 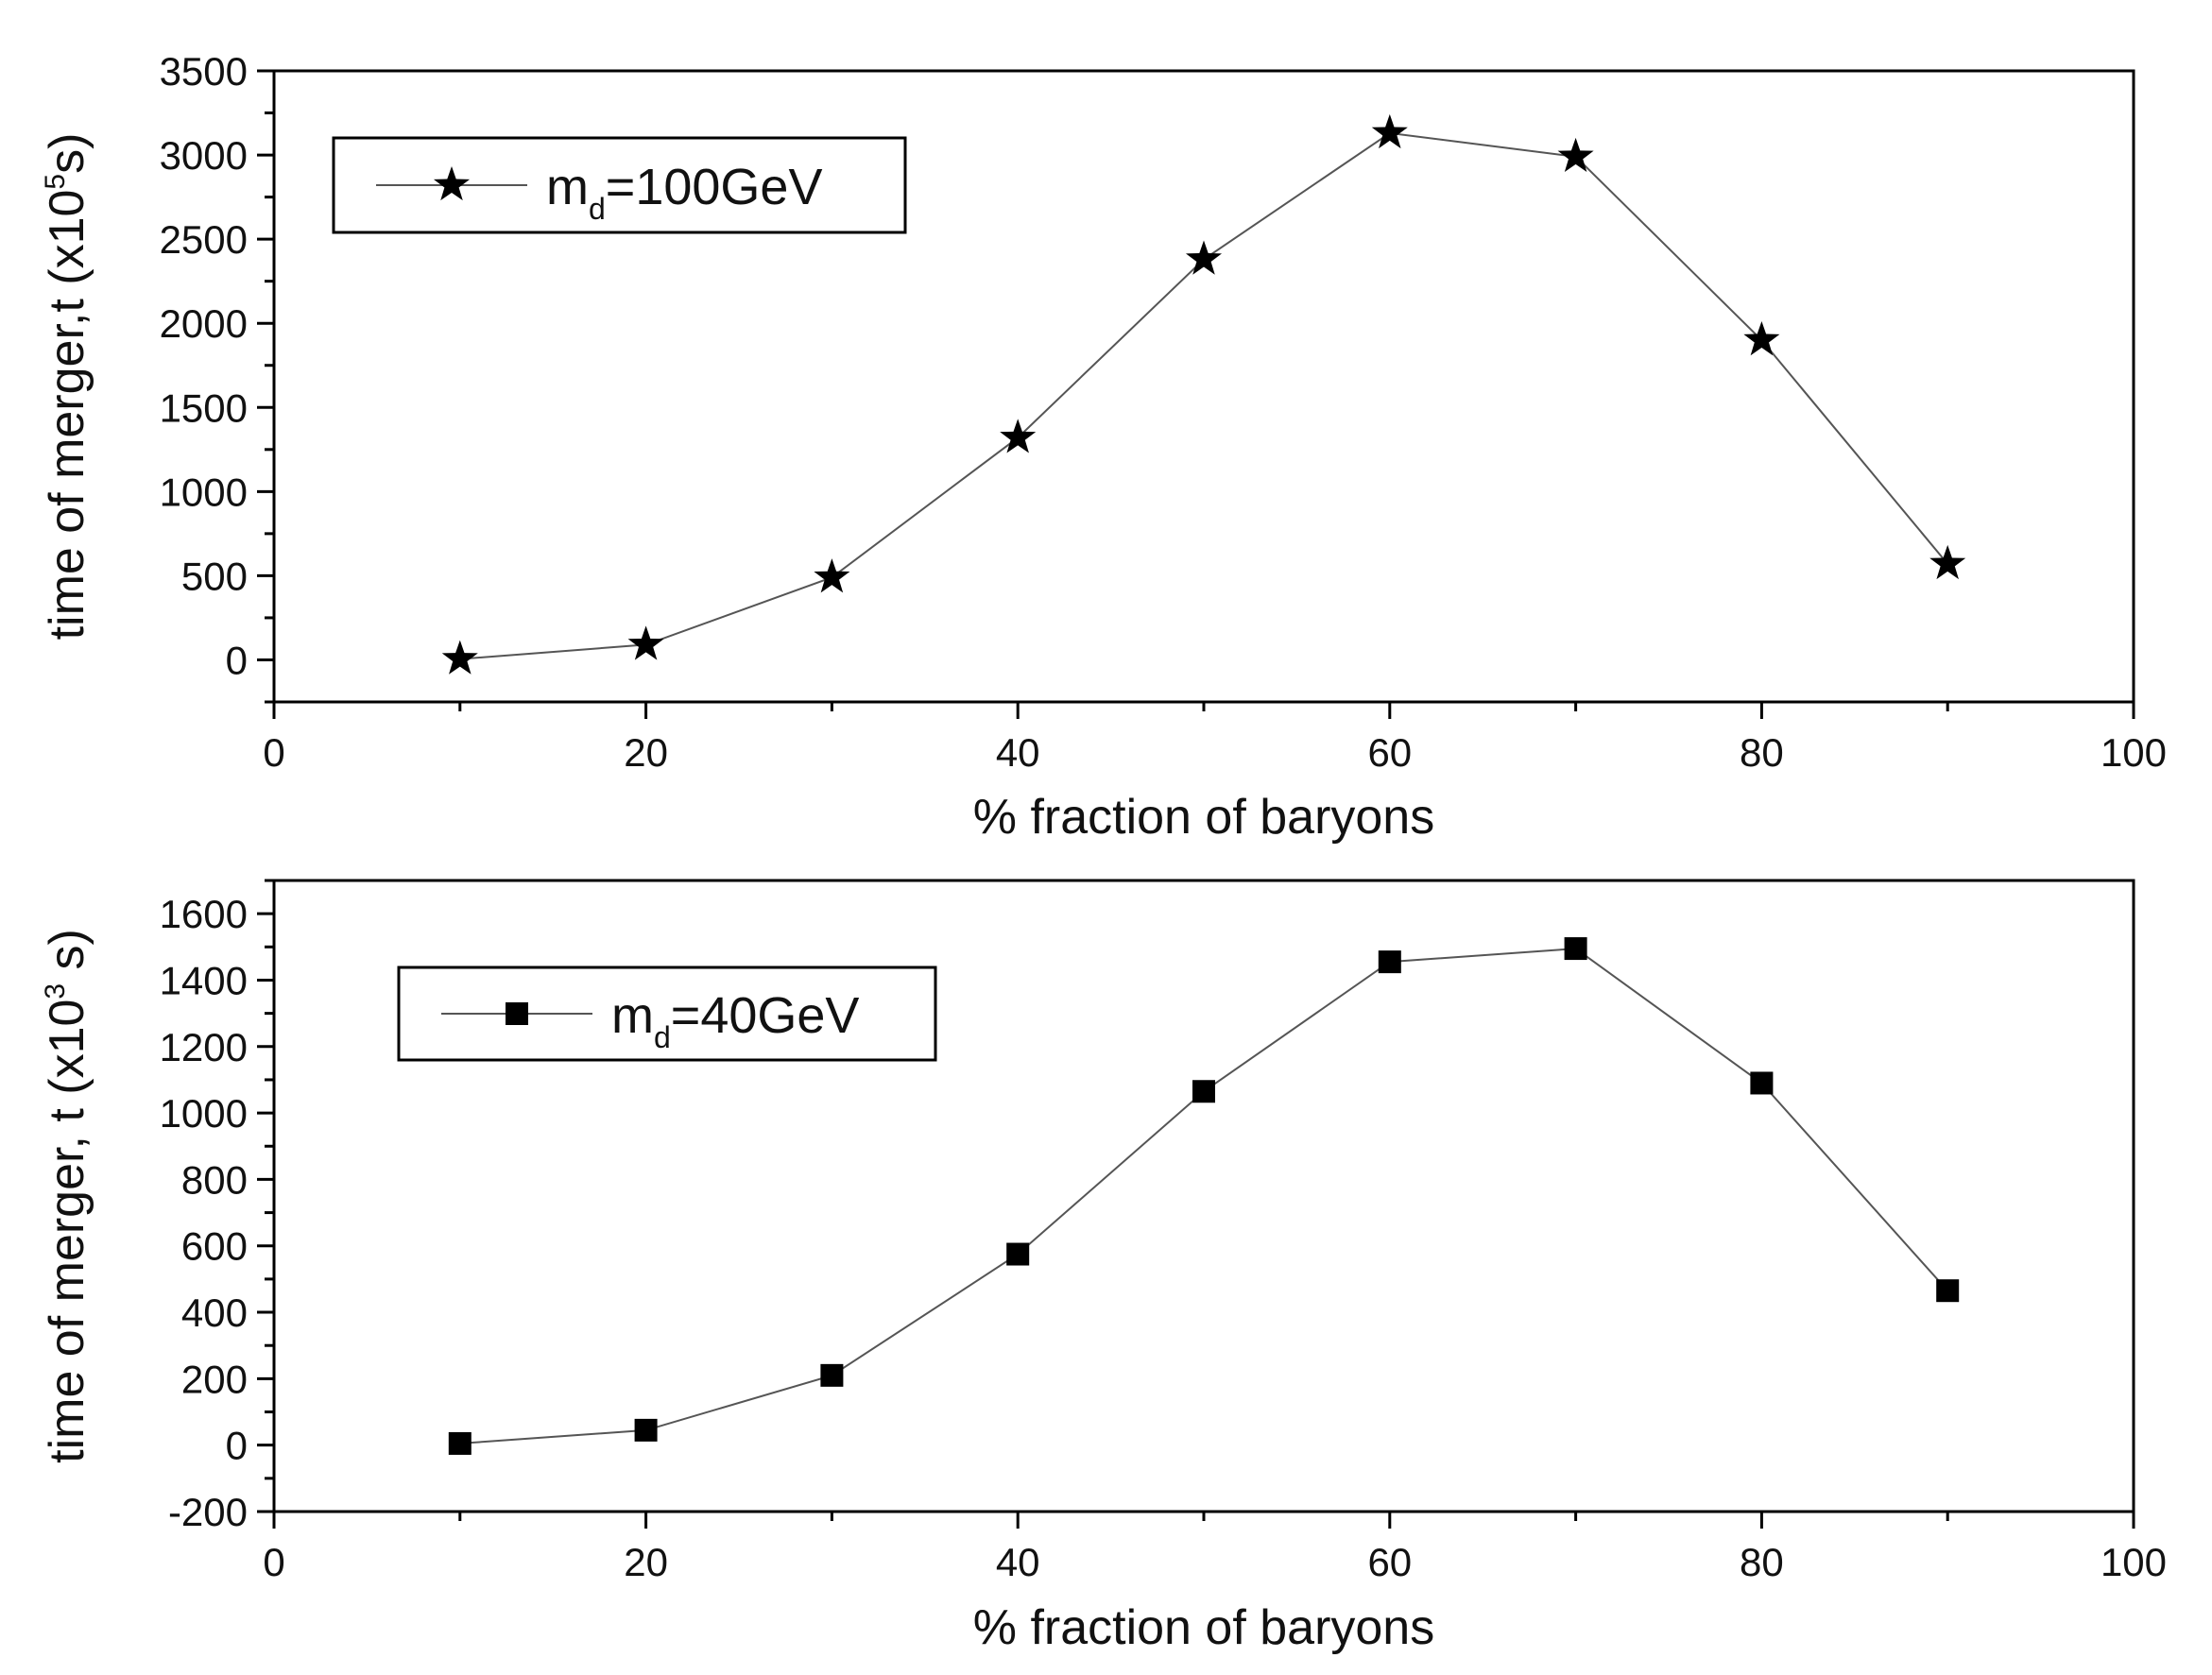 I want to click on y-axis-title: time of merger, t (x103 s), so click(x=67, y=1196).